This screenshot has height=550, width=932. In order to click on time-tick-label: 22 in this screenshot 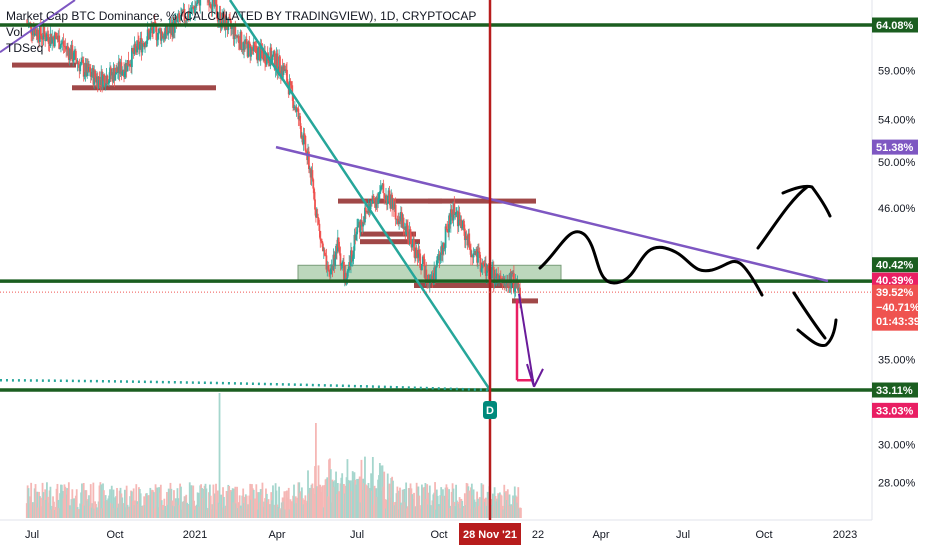, I will do `click(538, 535)`.